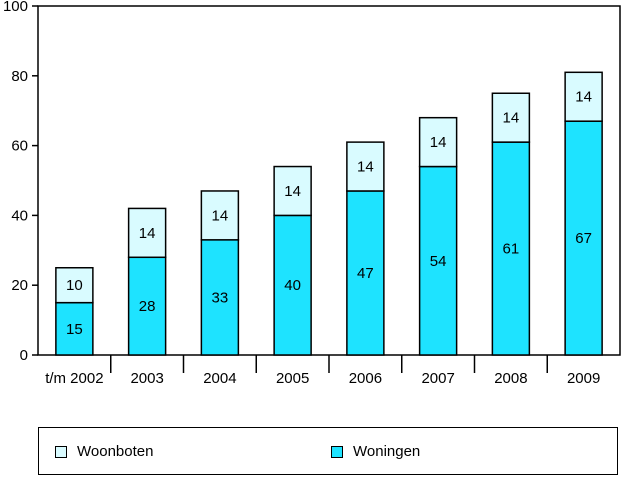 The height and width of the screenshot is (477, 623). What do you see at coordinates (219, 378) in the screenshot?
I see `x-tick-label: 2004` at bounding box center [219, 378].